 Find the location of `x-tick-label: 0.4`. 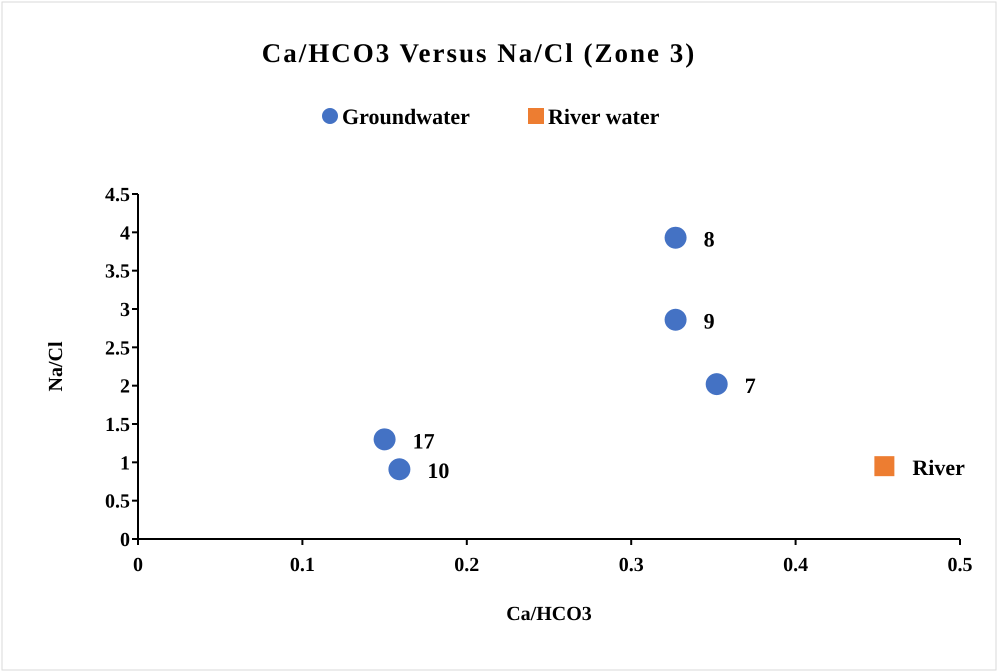

x-tick-label: 0.4 is located at coordinates (795, 565).